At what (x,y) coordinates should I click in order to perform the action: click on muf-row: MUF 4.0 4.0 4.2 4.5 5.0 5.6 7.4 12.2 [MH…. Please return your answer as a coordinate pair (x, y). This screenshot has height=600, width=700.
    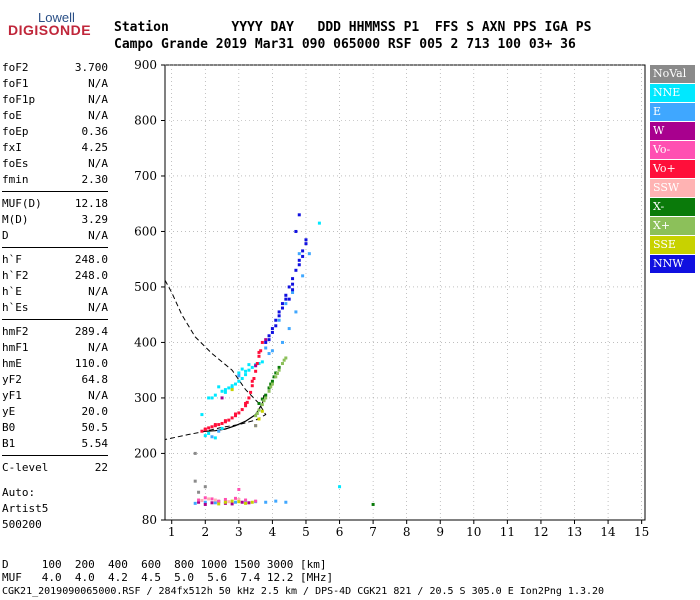
    Looking at the image, I should click on (168, 577).